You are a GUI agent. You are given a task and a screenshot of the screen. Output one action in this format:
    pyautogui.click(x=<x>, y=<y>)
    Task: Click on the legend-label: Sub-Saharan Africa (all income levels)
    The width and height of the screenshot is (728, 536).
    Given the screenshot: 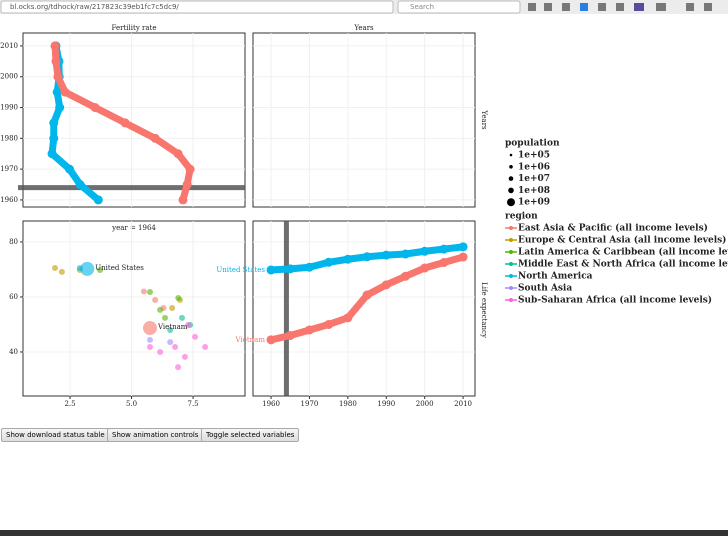 What is the action you would take?
    pyautogui.click(x=615, y=300)
    